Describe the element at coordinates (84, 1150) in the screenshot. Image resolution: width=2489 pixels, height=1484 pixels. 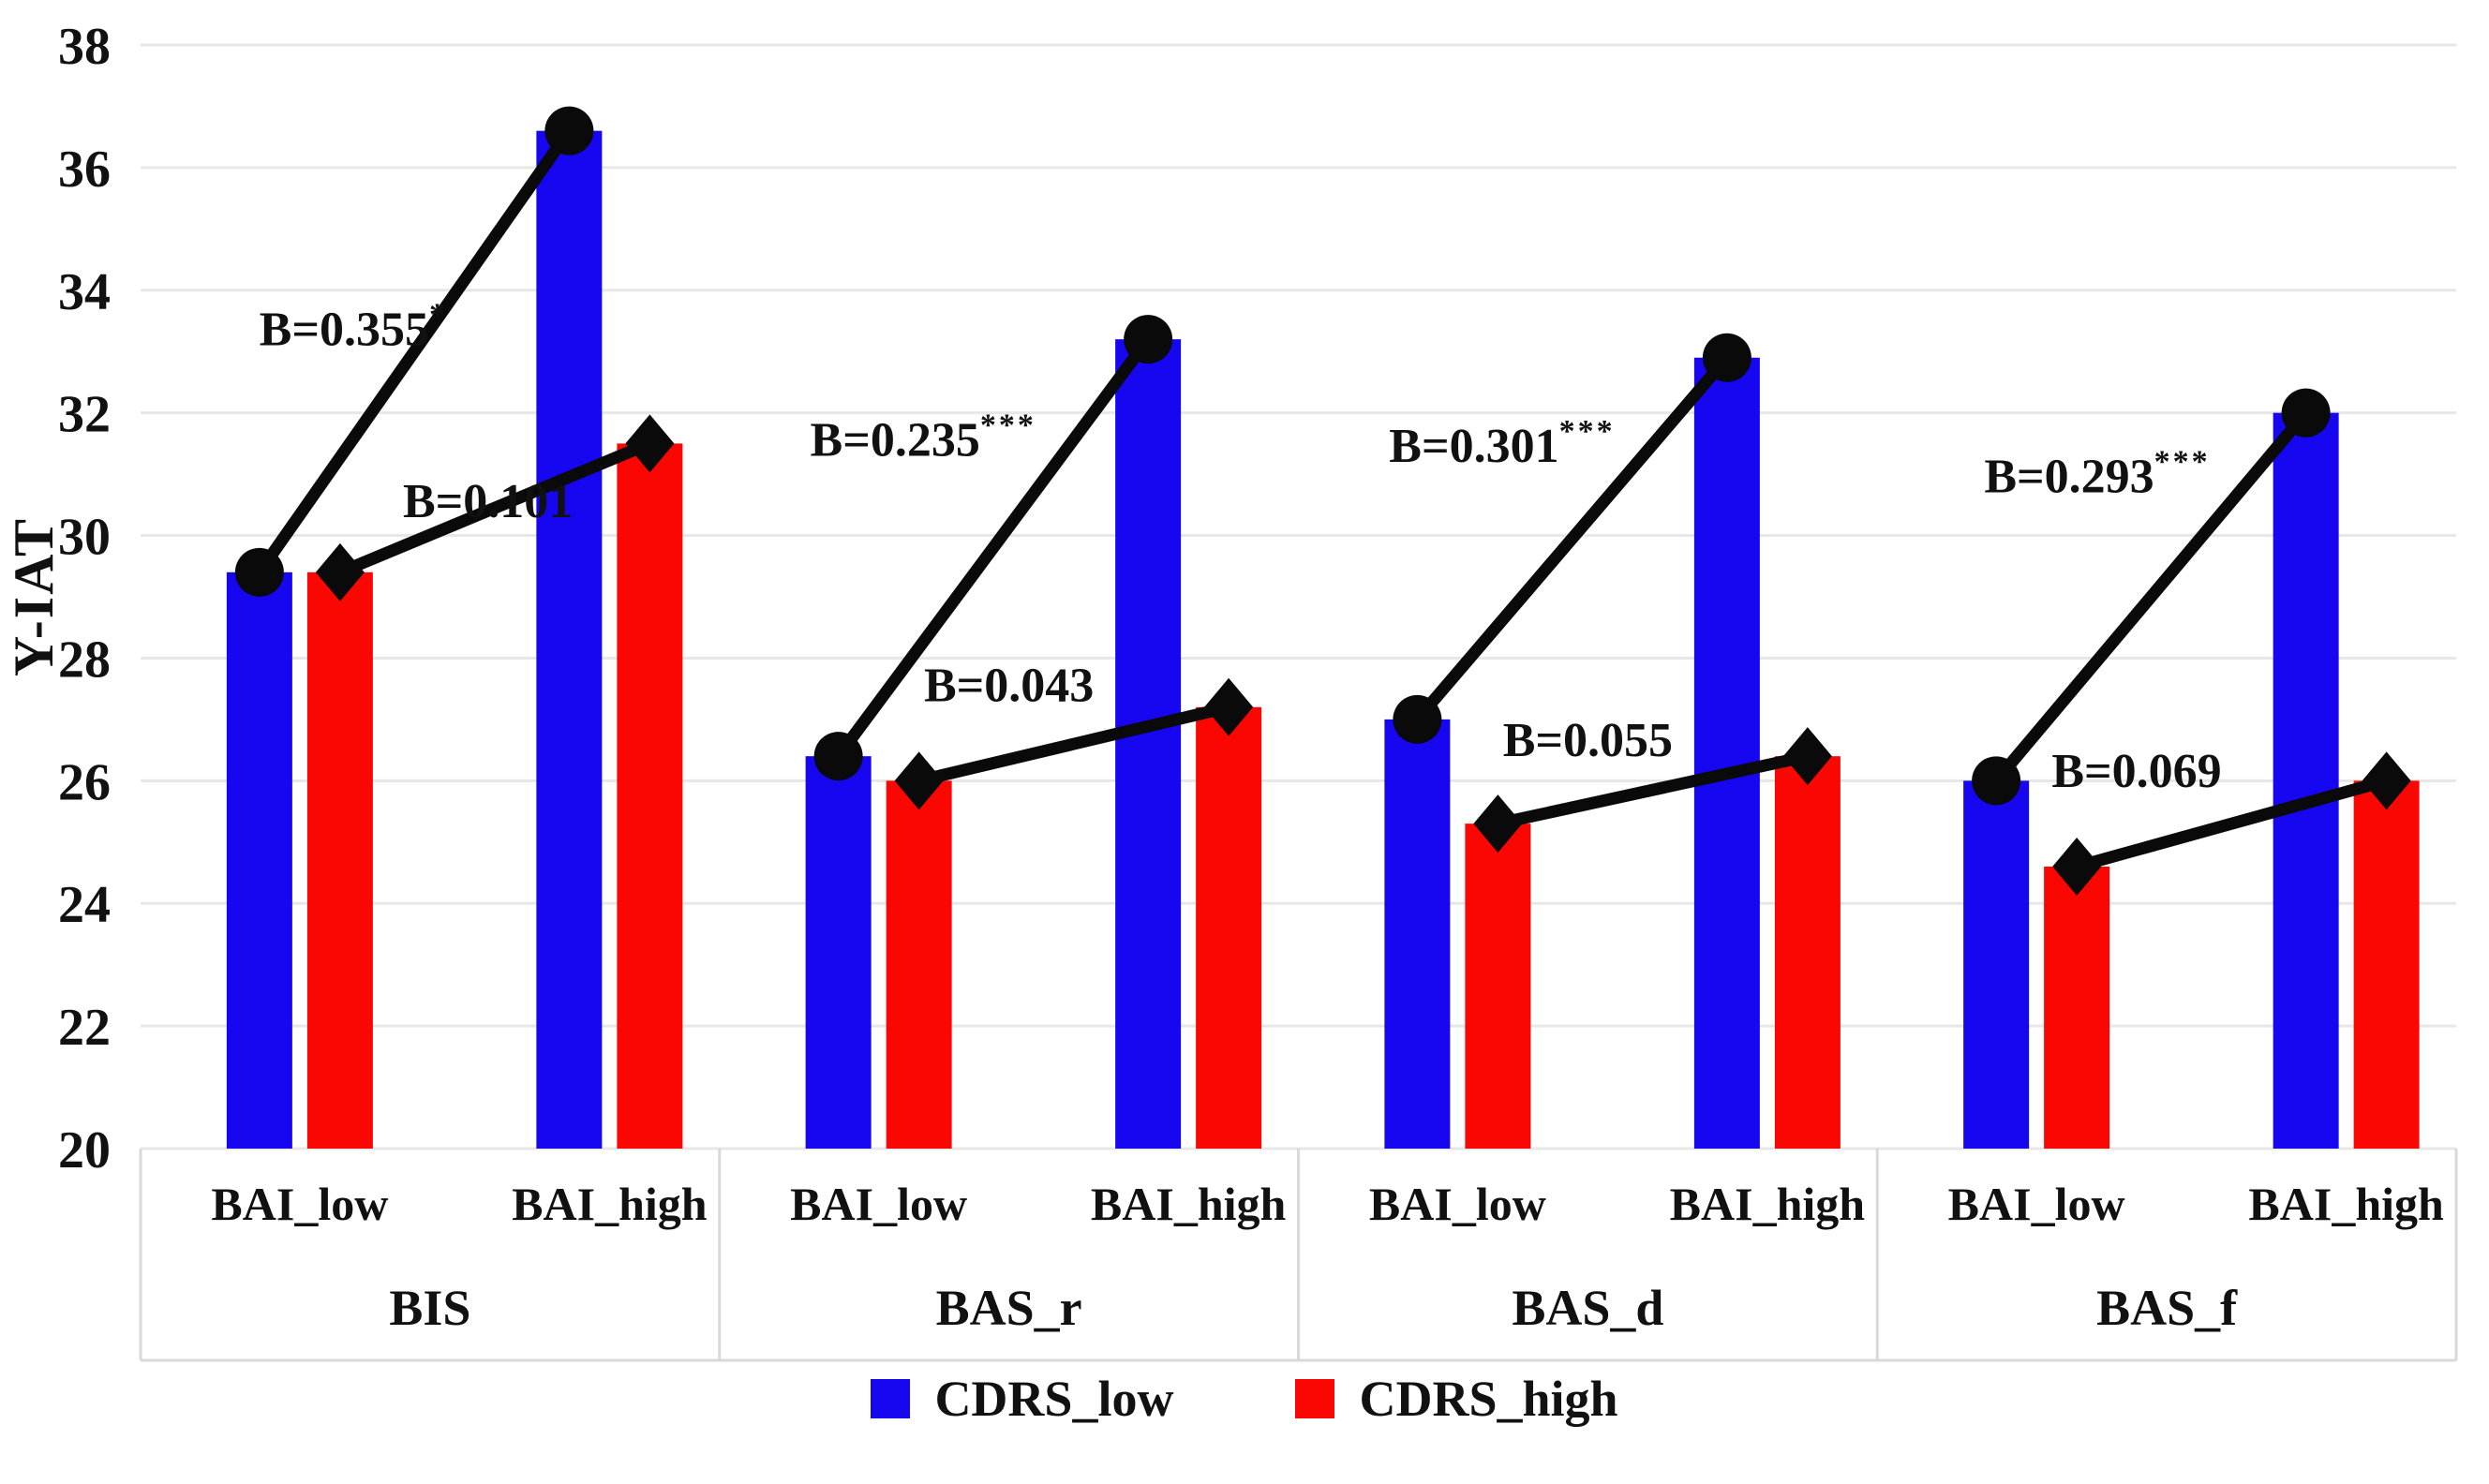
I see `y-tick-label: 20` at that location.